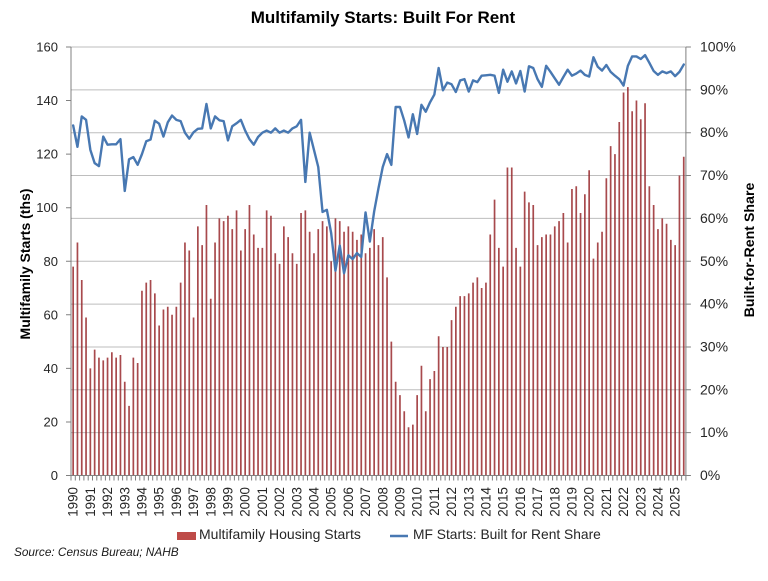 The image size is (768, 581). I want to click on svg-text: 2022, so click(623, 502).